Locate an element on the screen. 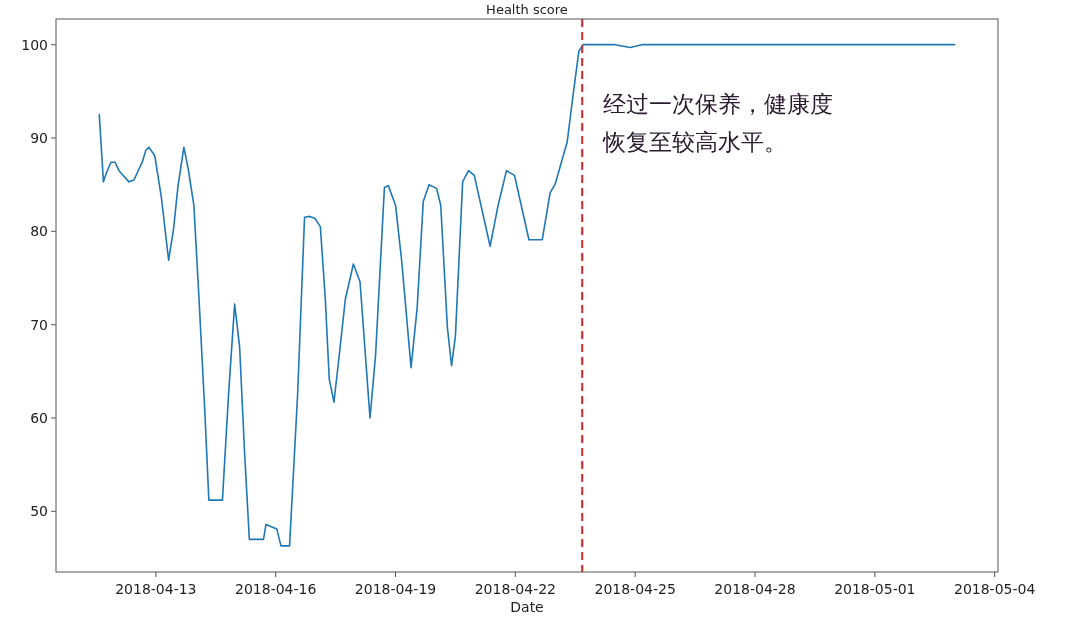  x-tick-label: 2018-04-19 is located at coordinates (395, 589).